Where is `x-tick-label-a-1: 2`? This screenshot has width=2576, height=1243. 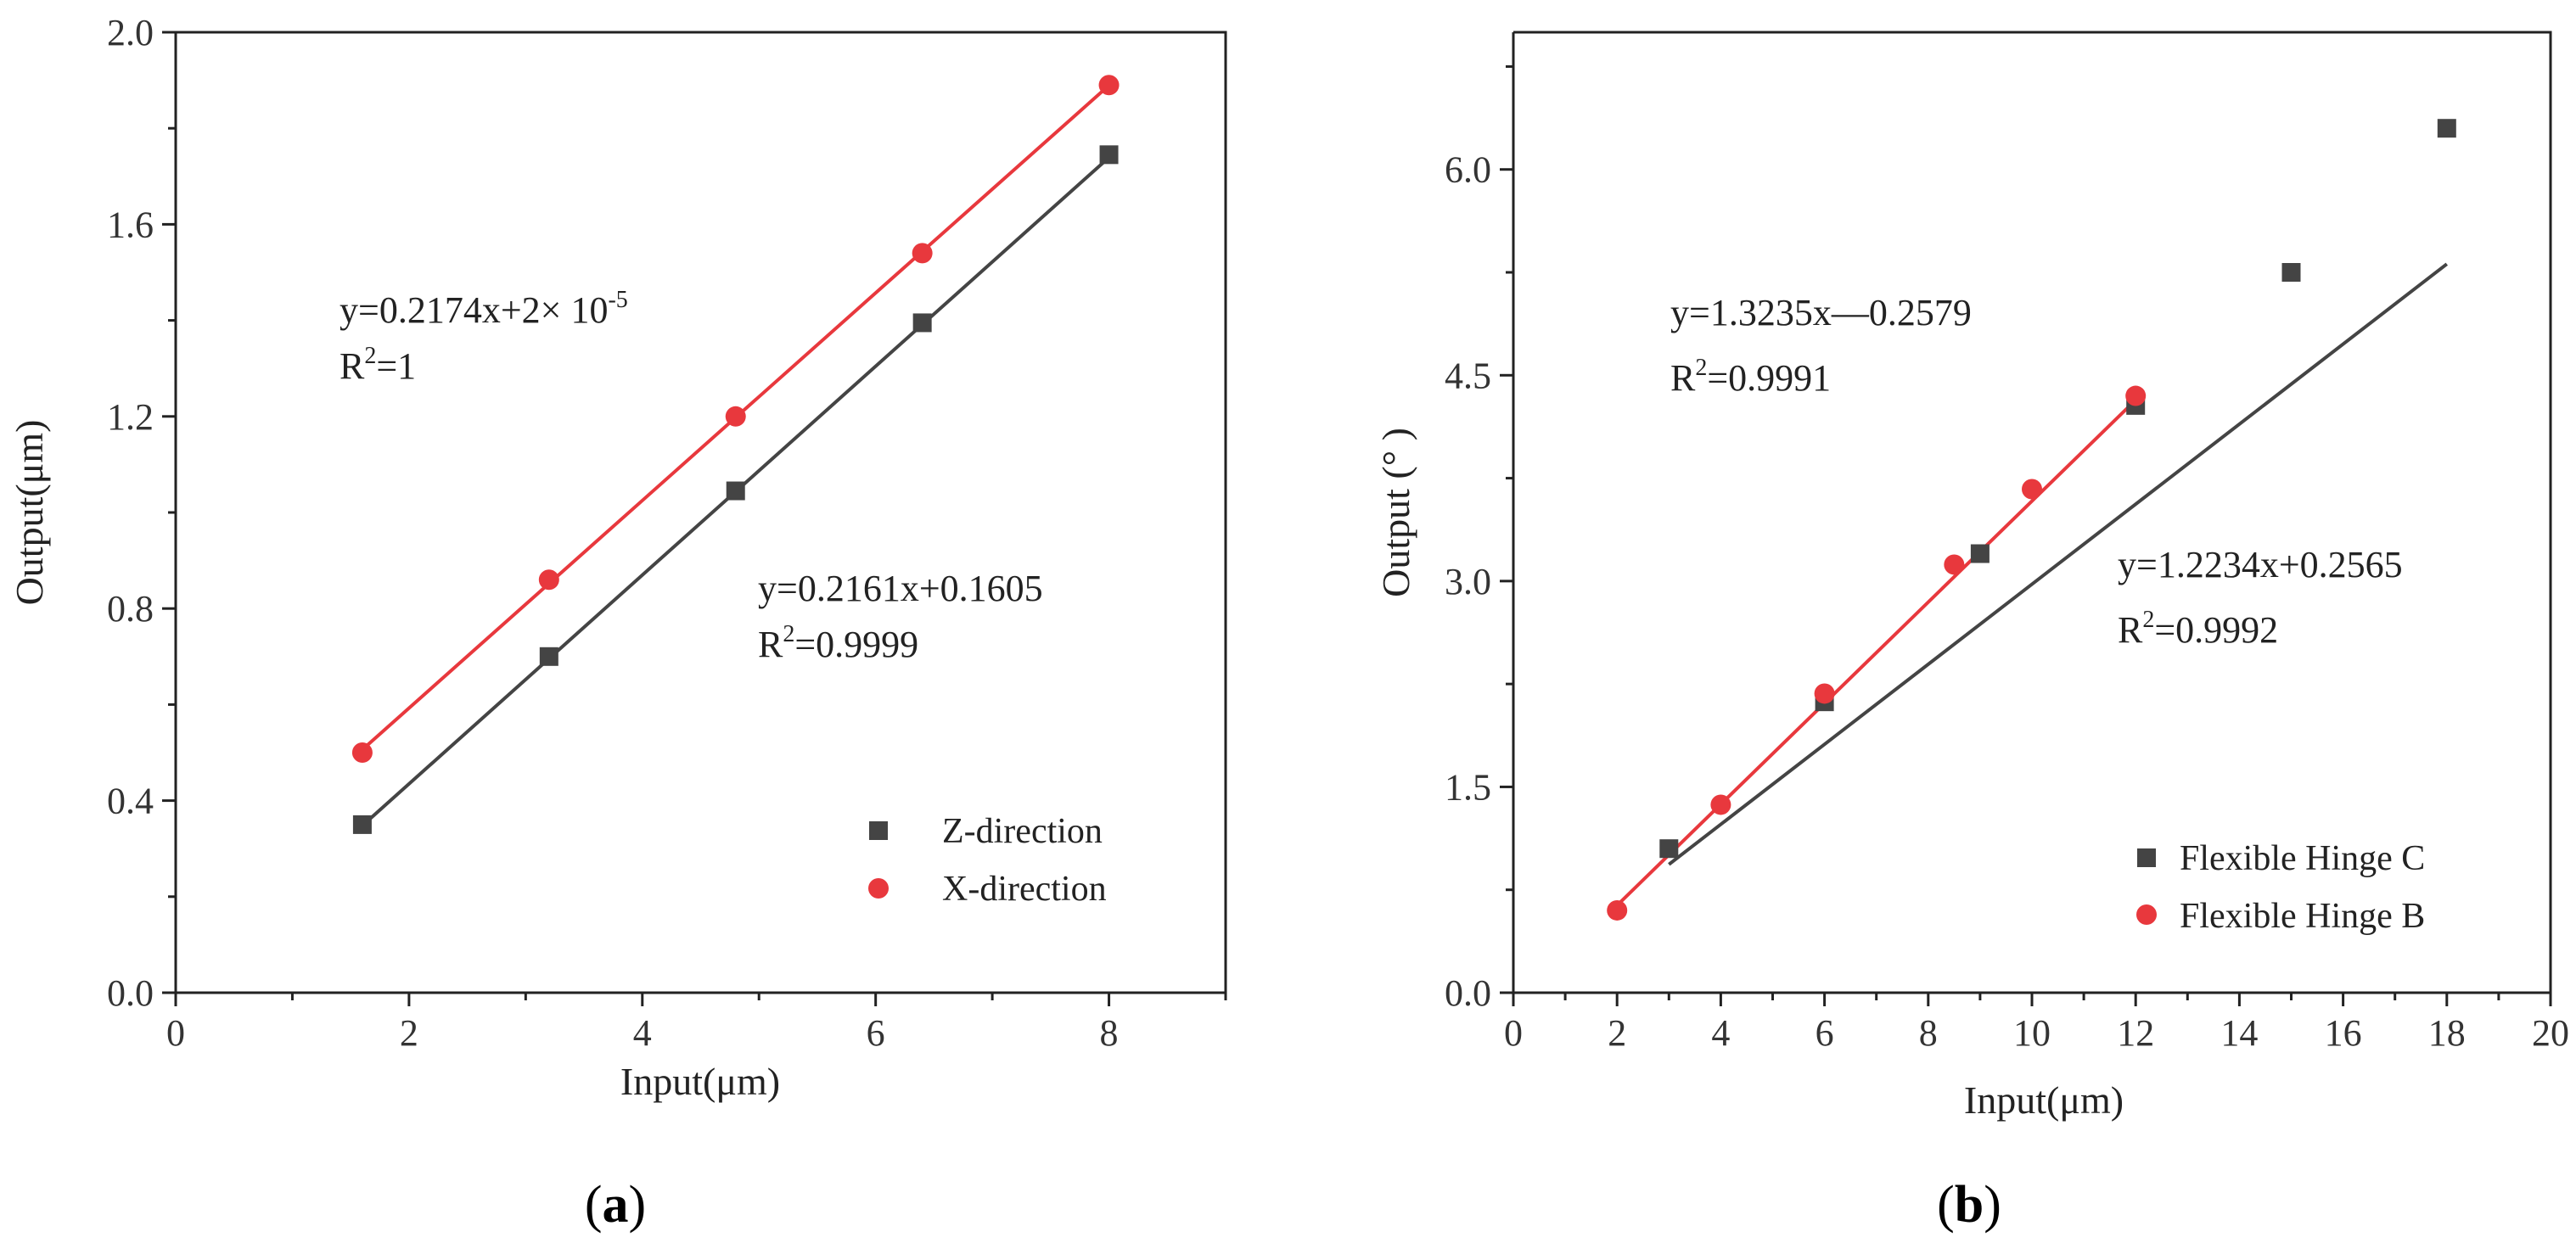
x-tick-label-a-1: 2 is located at coordinates (409, 1033).